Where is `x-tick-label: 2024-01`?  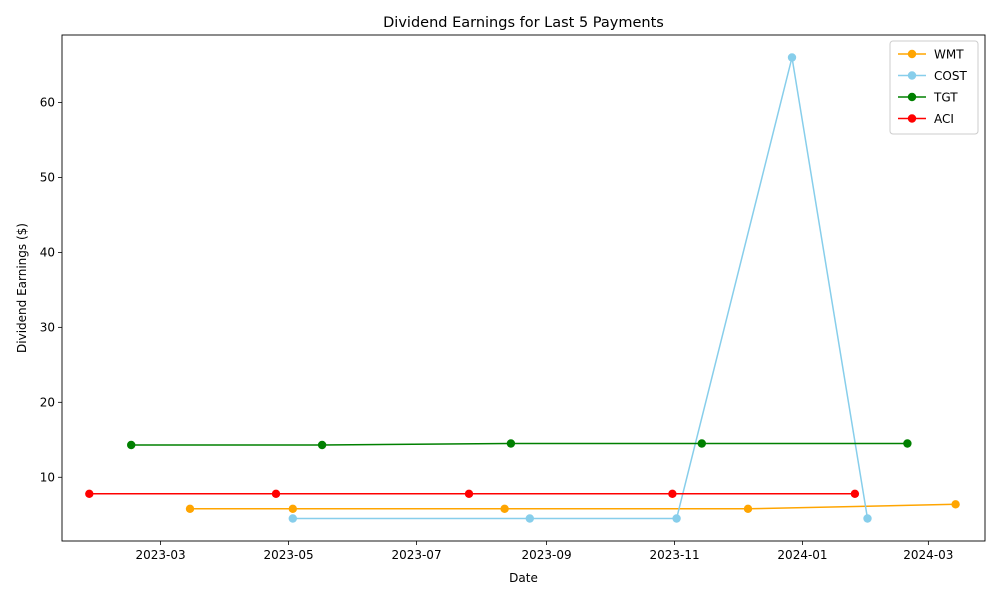 x-tick-label: 2024-01 is located at coordinates (802, 555).